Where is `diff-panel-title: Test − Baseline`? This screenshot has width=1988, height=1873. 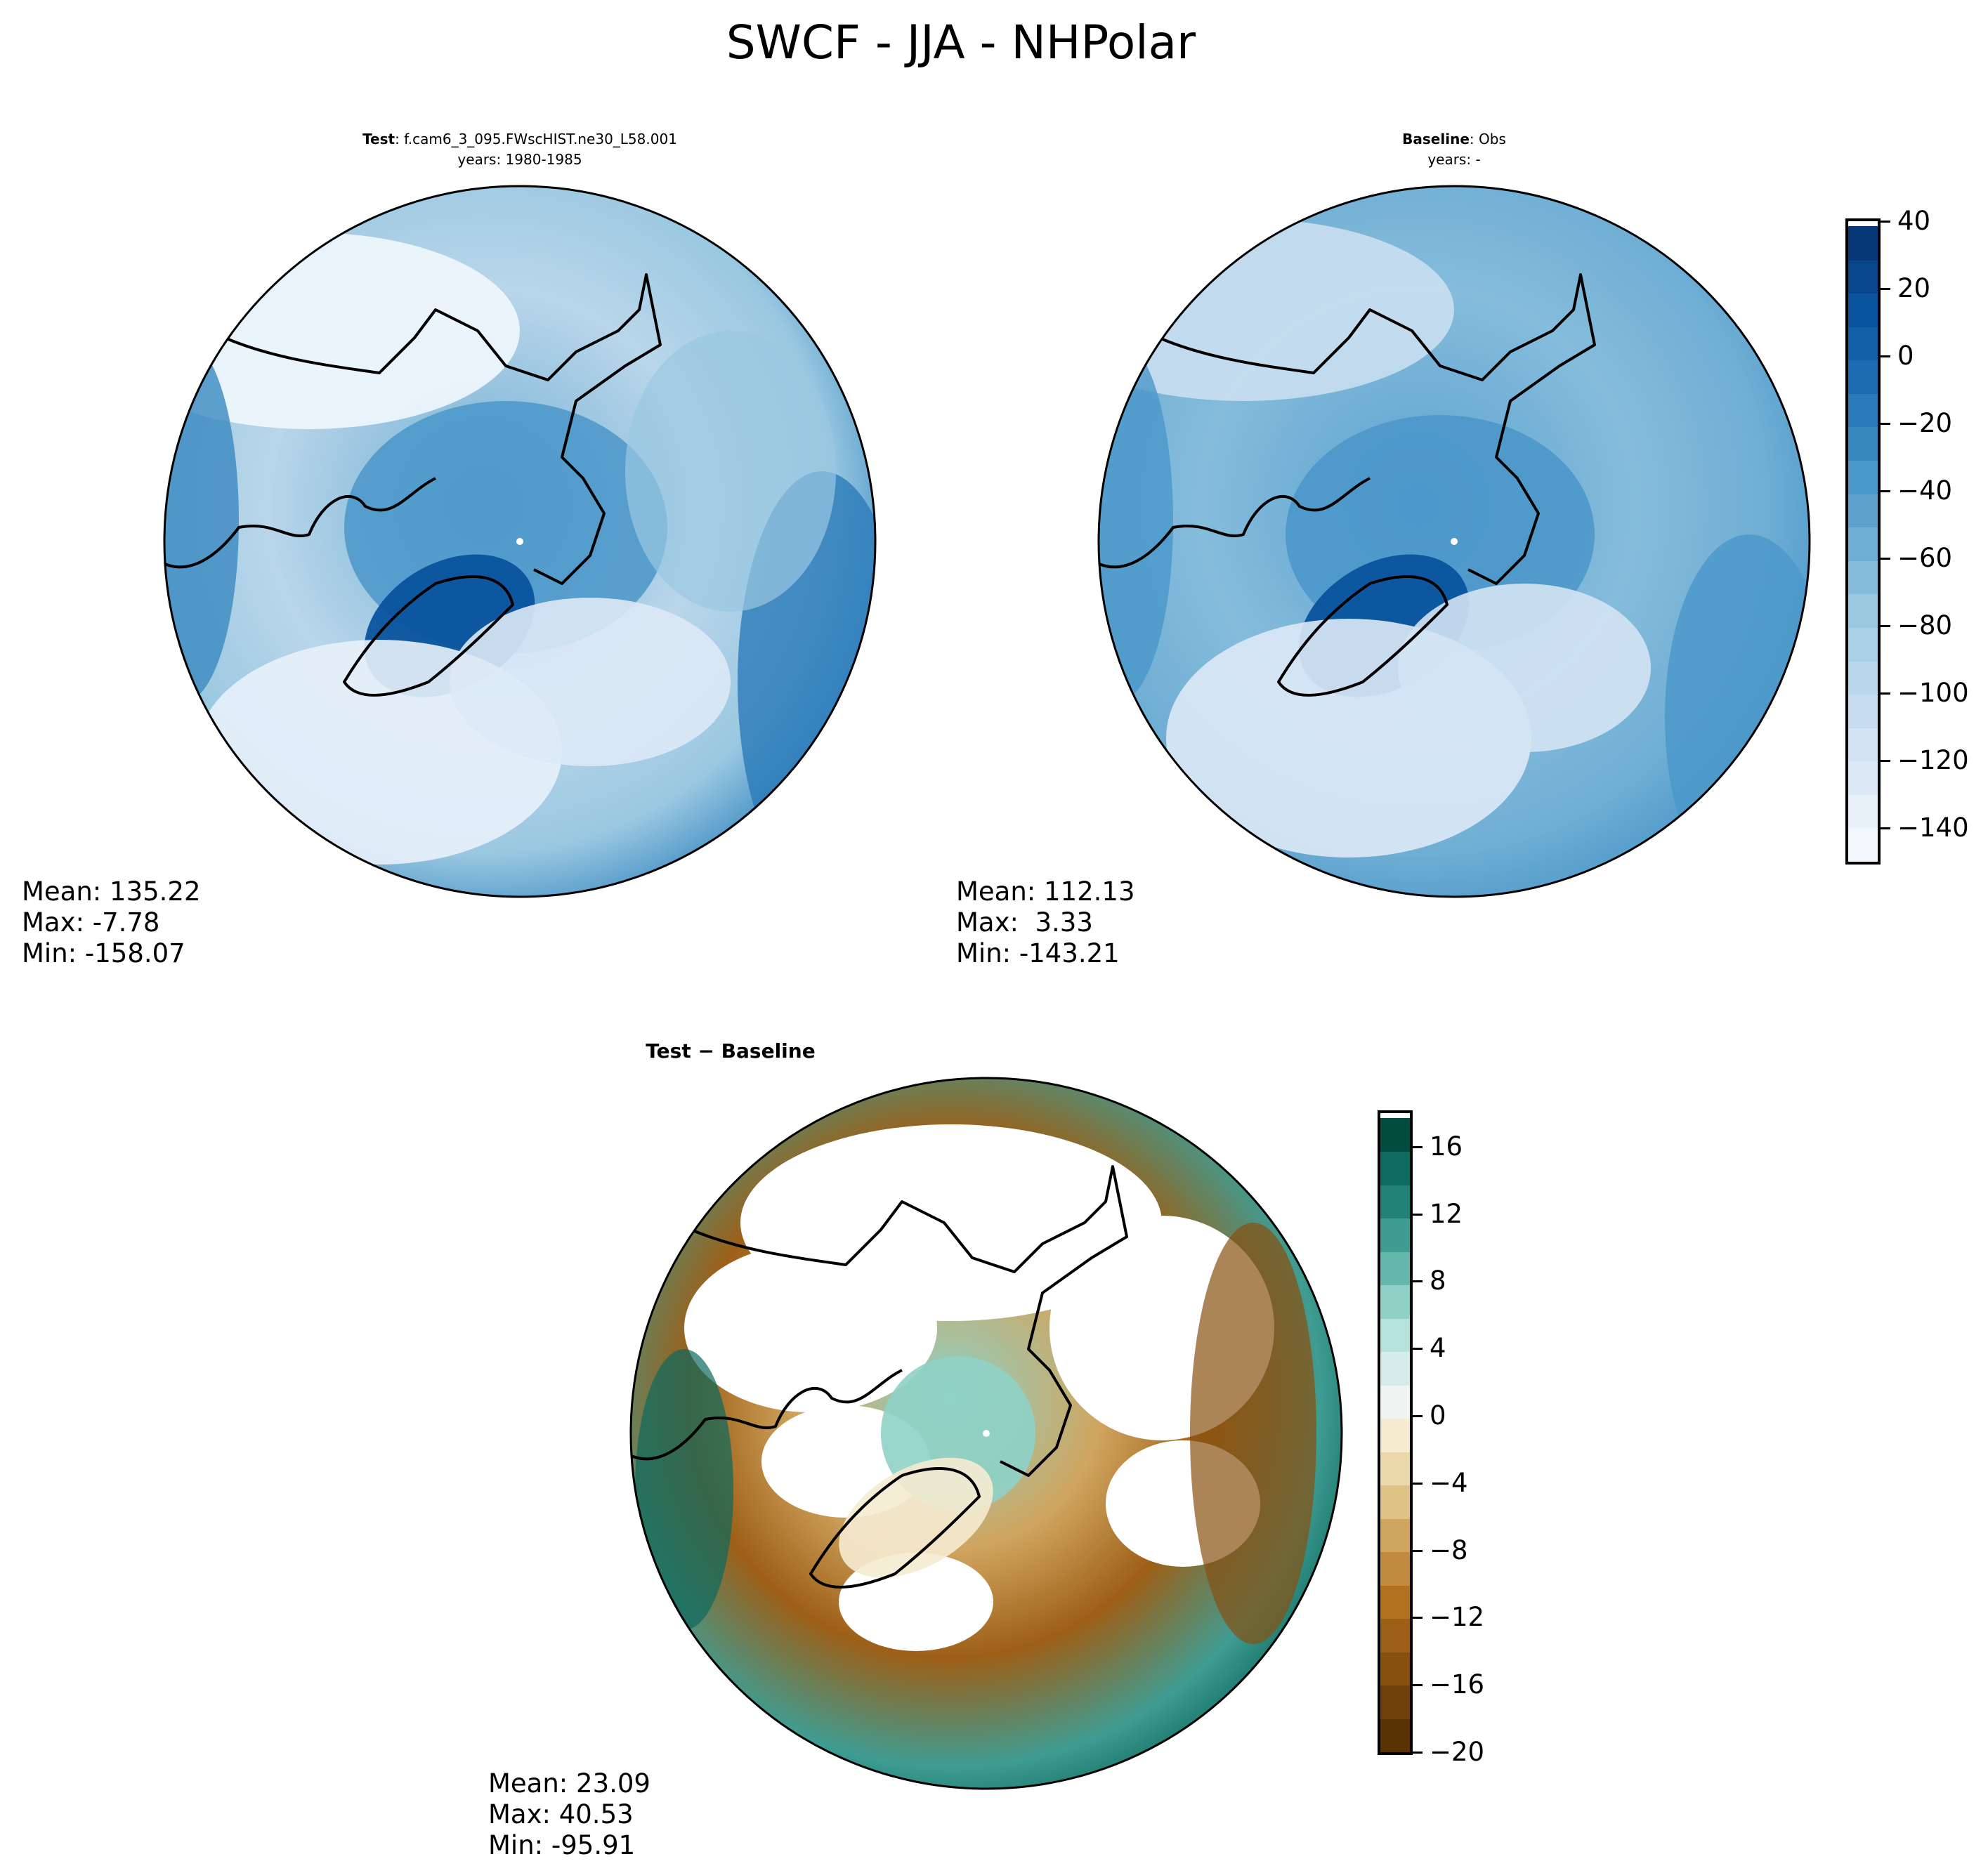
diff-panel-title: Test − Baseline is located at coordinates (731, 1051).